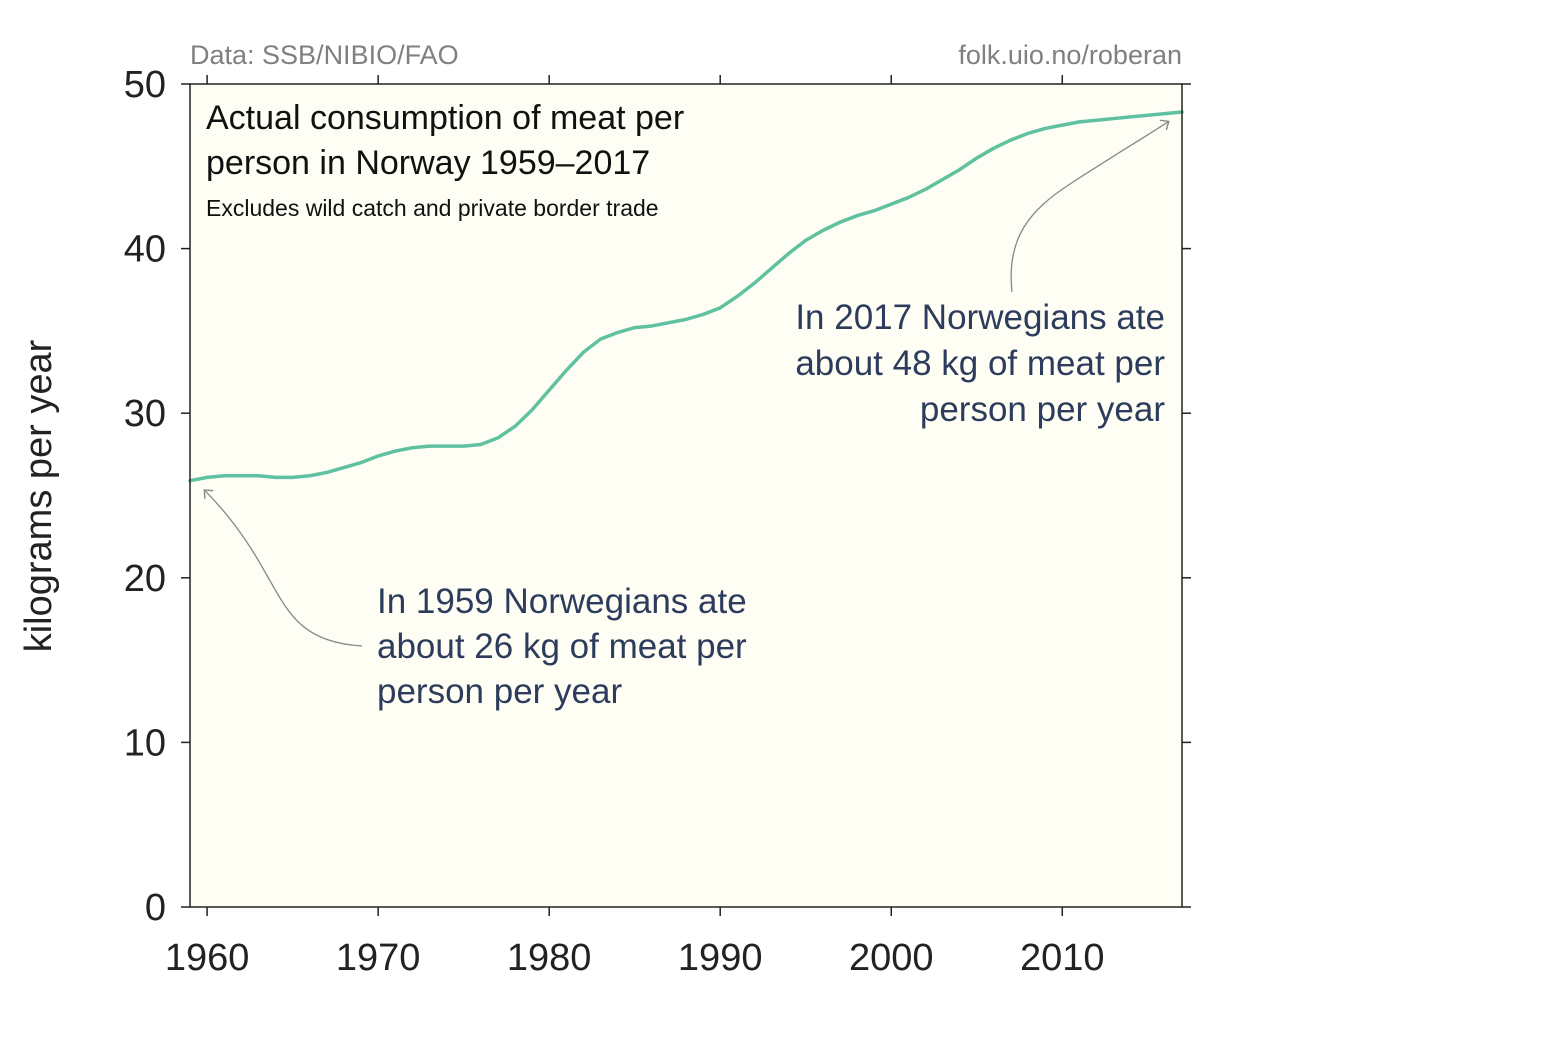  Describe the element at coordinates (720, 958) in the screenshot. I see `x-tick-label: 1990` at that location.